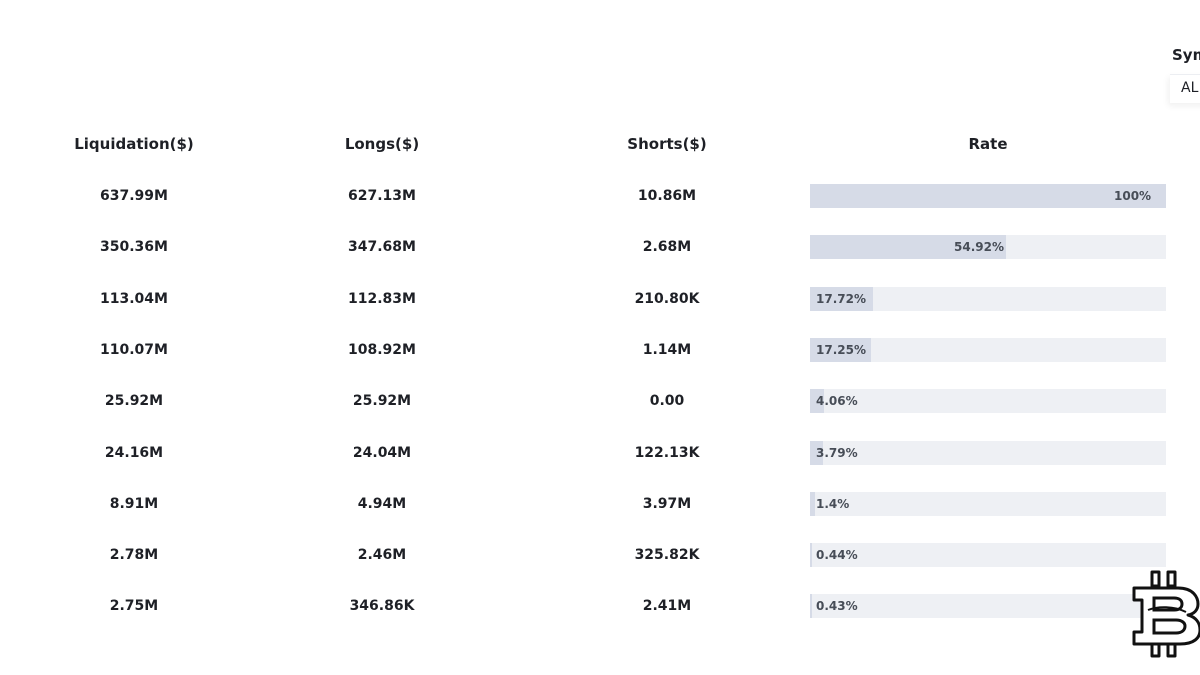 Image resolution: width=1200 pixels, height=675 pixels. Describe the element at coordinates (382, 349) in the screenshot. I see `longs-cell: 108.92M` at that location.